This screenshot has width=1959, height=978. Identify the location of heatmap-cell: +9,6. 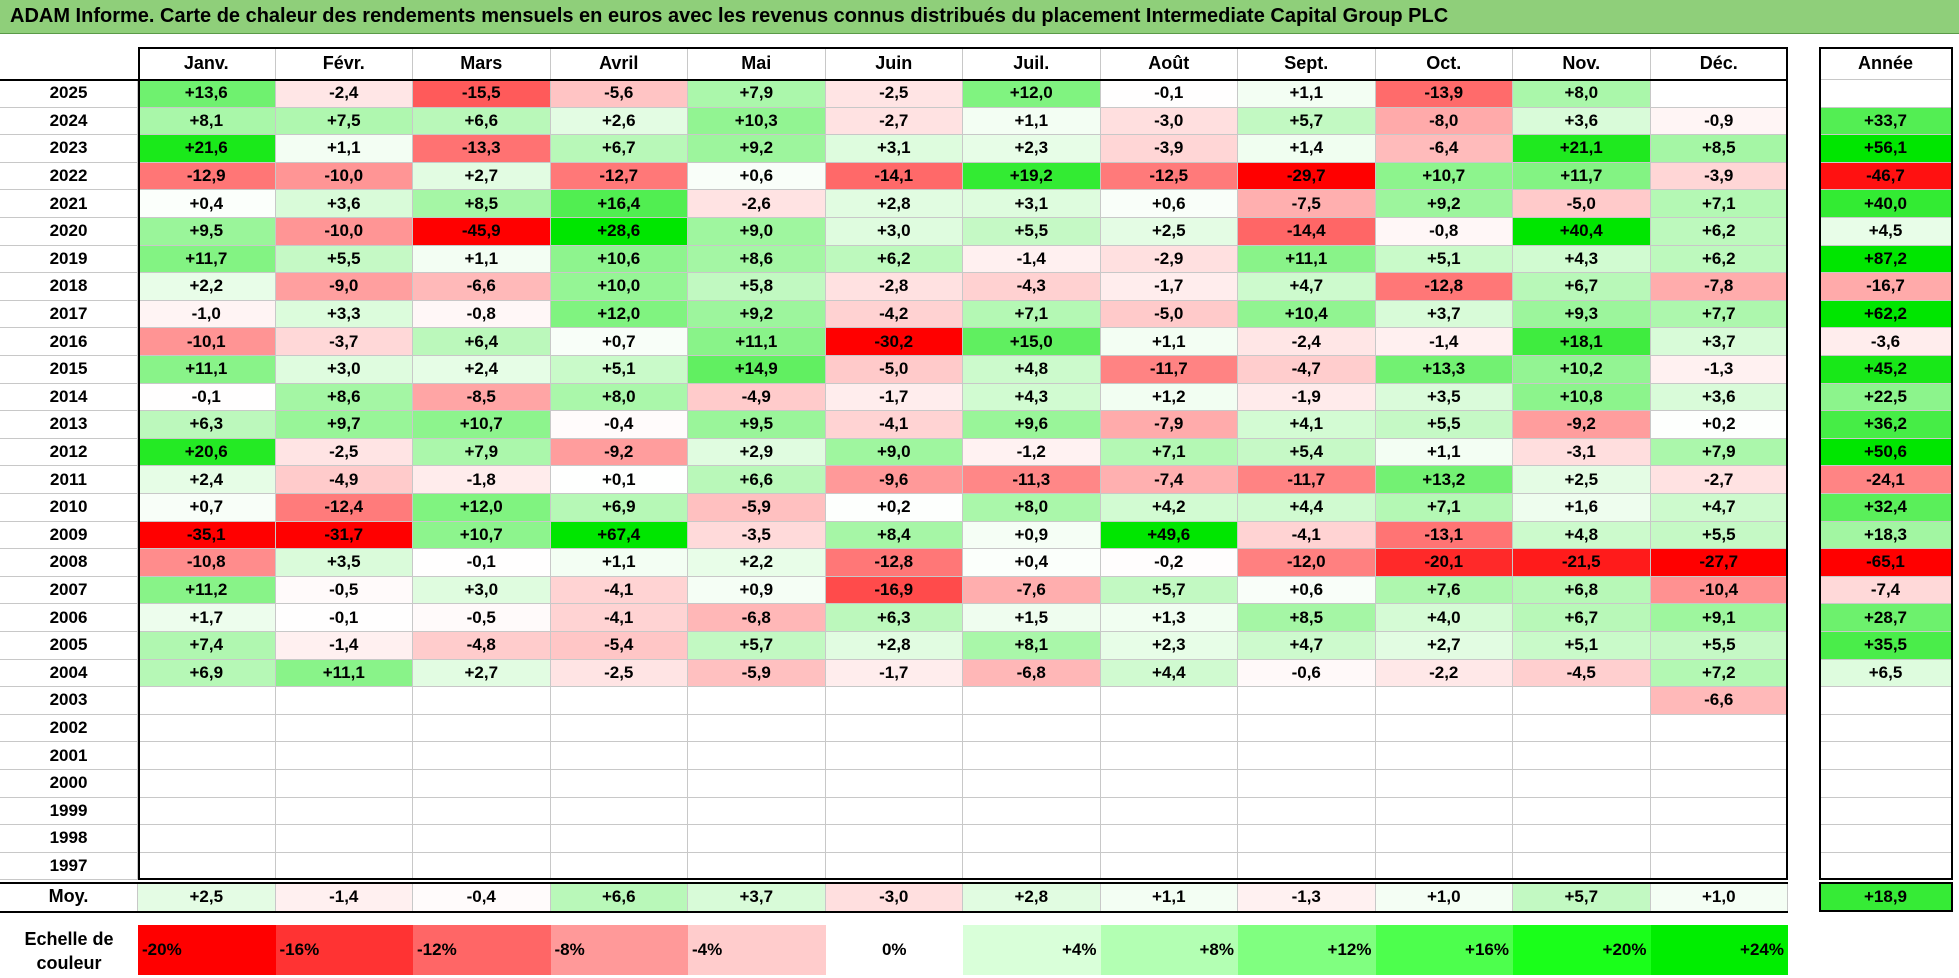
(1032, 425).